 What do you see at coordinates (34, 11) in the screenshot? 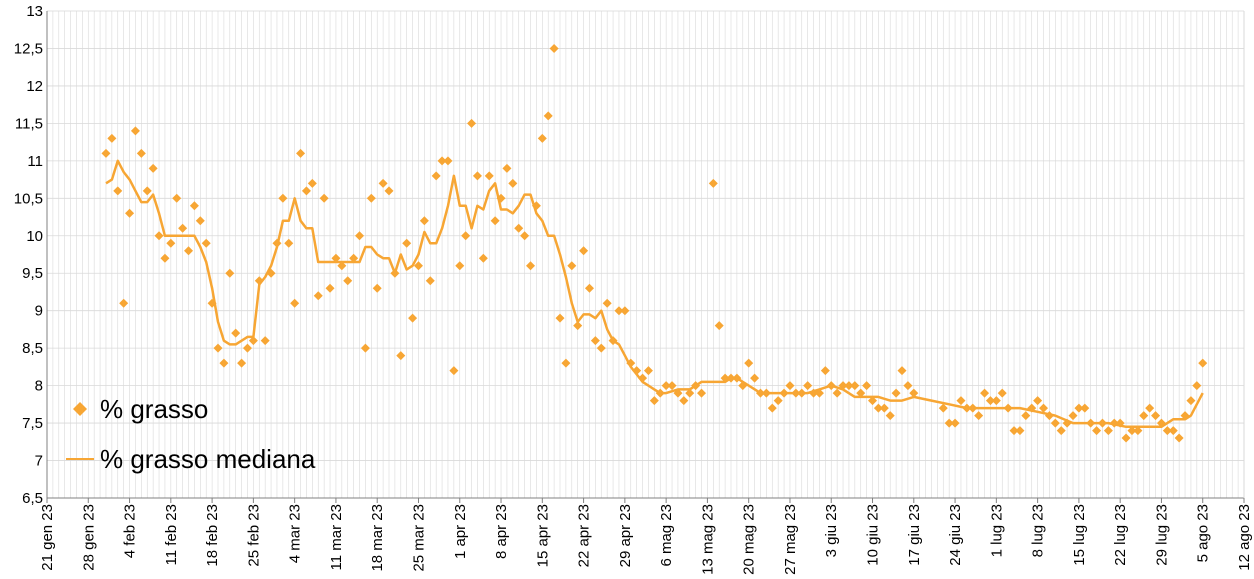
I see `y-tick-label: 13` at bounding box center [34, 11].